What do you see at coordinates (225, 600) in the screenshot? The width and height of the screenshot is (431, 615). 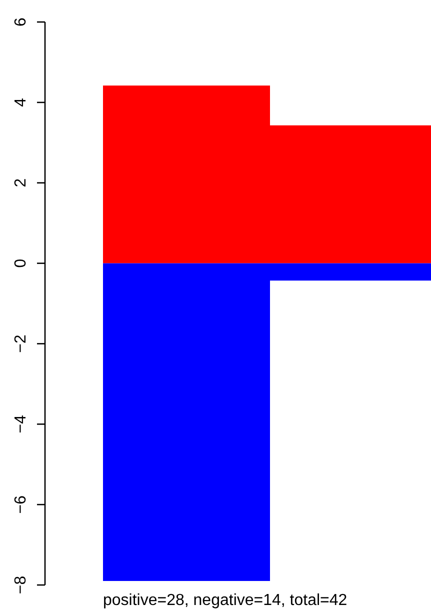 I see `text: positive=28, negative=14, total=42` at bounding box center [225, 600].